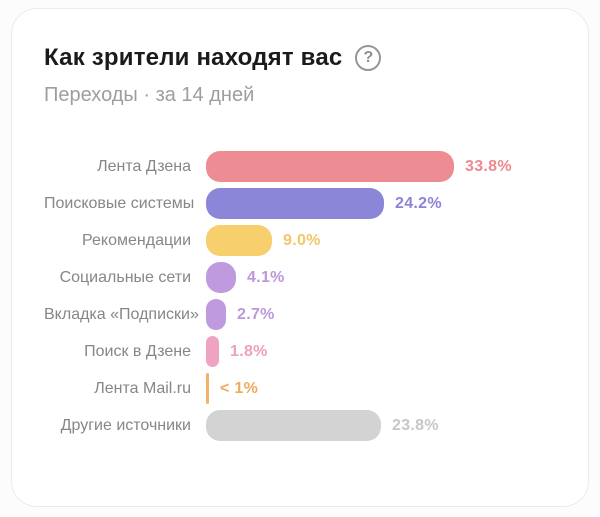 This screenshot has width=600, height=517. I want to click on bar-label: Лента Дзена, so click(144, 166).